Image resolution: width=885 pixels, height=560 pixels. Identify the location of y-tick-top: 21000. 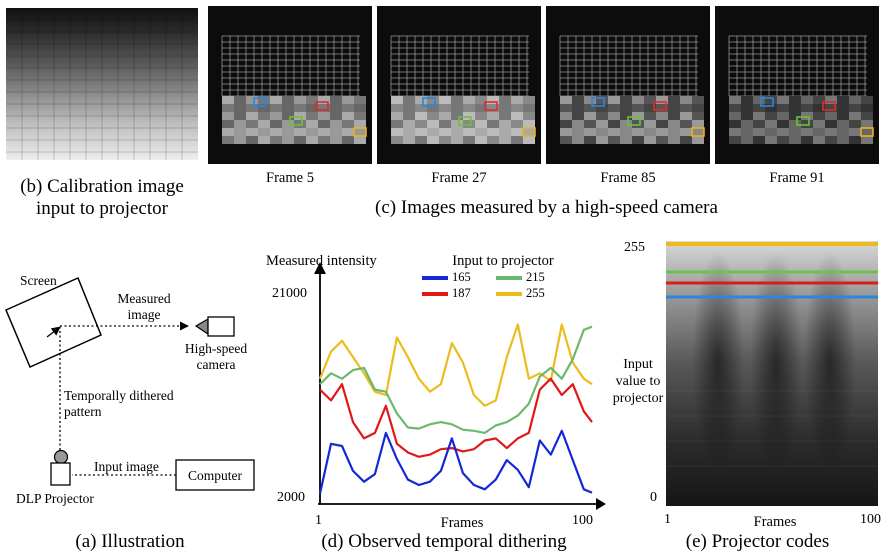
(289, 293).